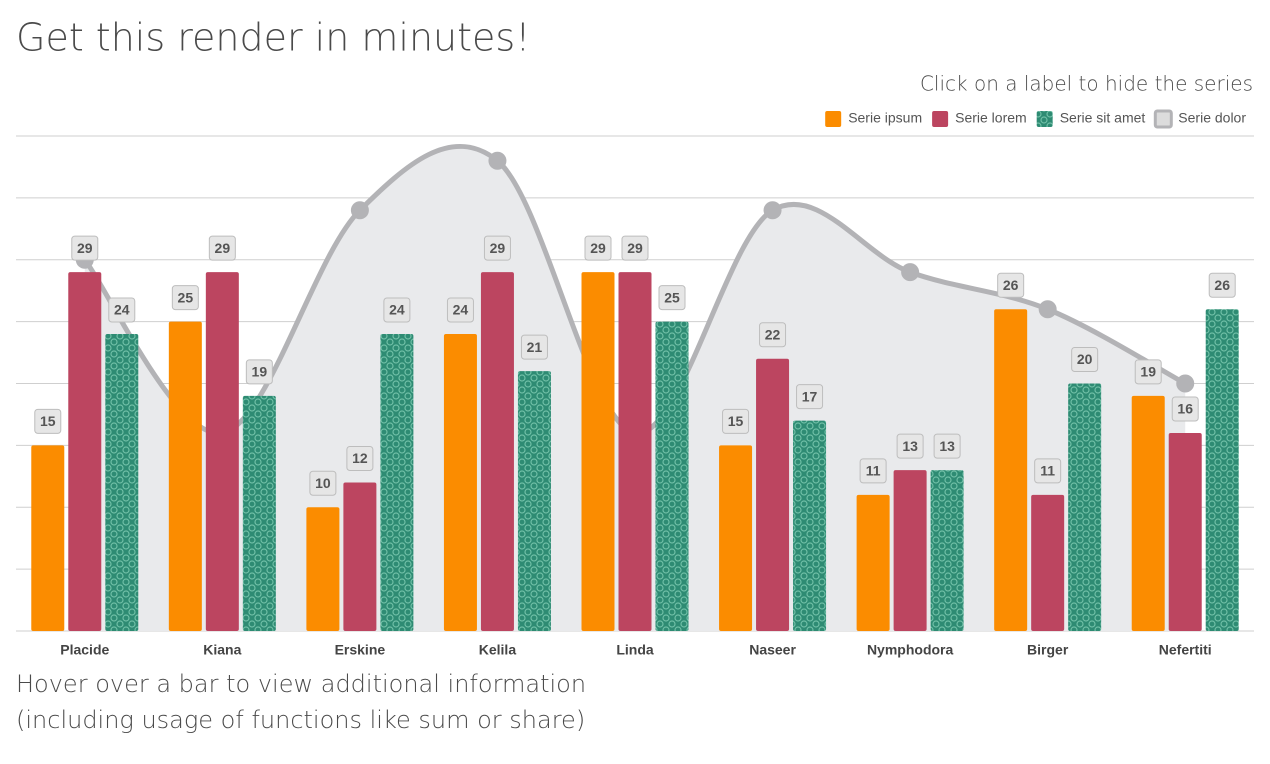  I want to click on value-label: 12, so click(360, 458).